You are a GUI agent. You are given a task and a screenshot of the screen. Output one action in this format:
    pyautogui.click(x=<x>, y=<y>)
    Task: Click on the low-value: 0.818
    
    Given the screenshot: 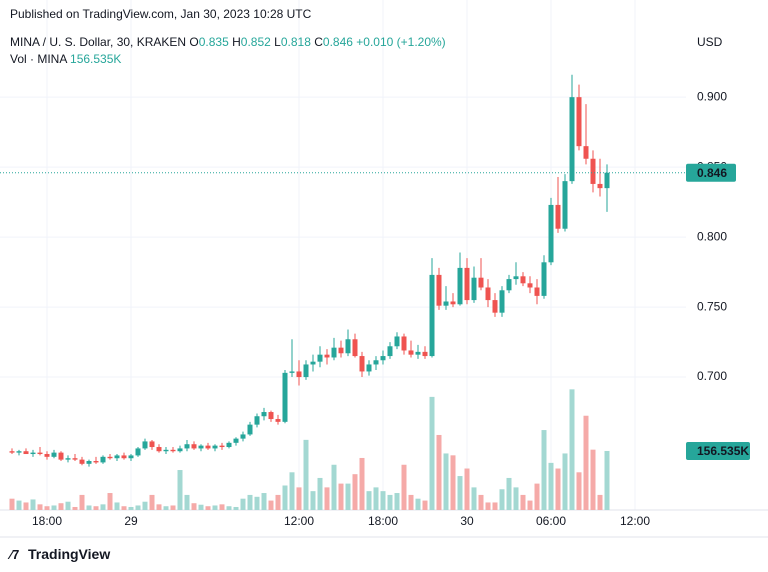 What is the action you would take?
    pyautogui.click(x=295, y=42)
    